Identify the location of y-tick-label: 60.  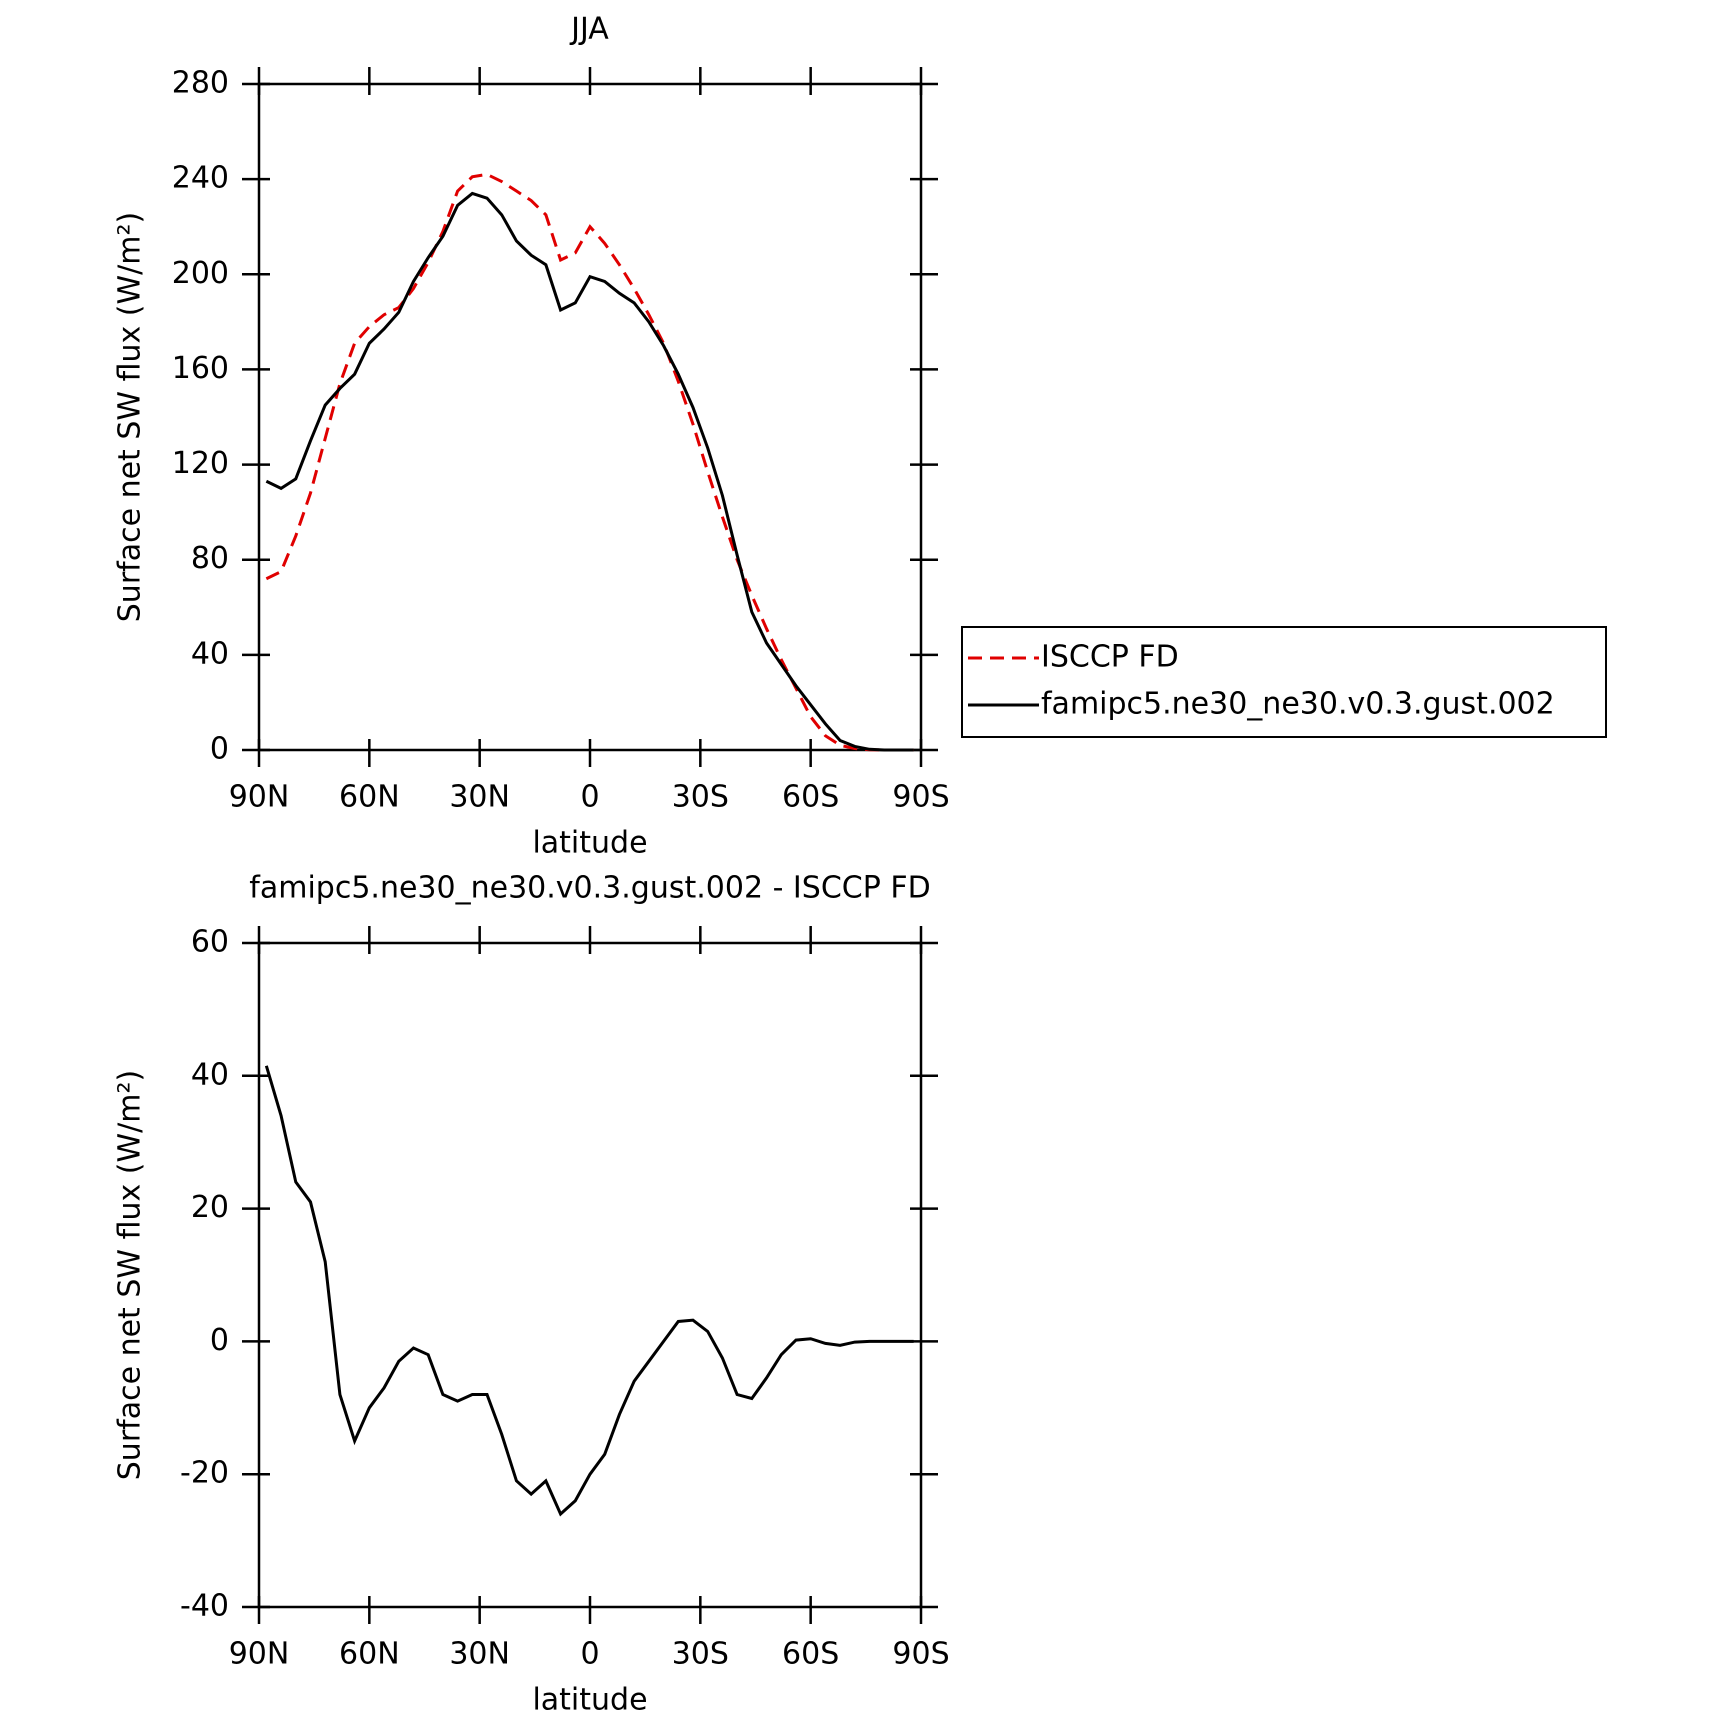
(210, 942).